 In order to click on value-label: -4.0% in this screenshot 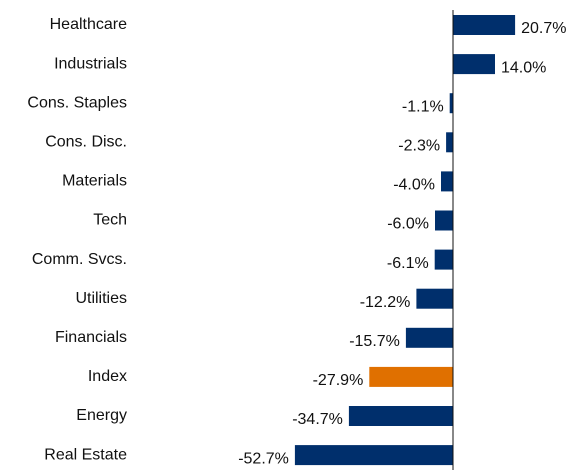, I will do `click(414, 185)`.